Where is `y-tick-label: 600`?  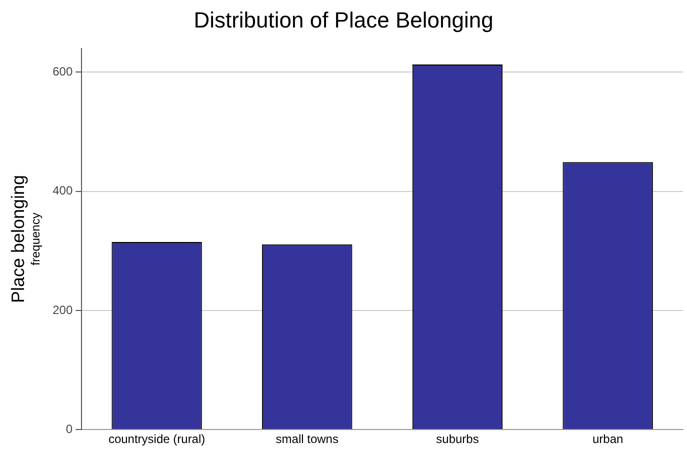
y-tick-label: 600 is located at coordinates (62, 71).